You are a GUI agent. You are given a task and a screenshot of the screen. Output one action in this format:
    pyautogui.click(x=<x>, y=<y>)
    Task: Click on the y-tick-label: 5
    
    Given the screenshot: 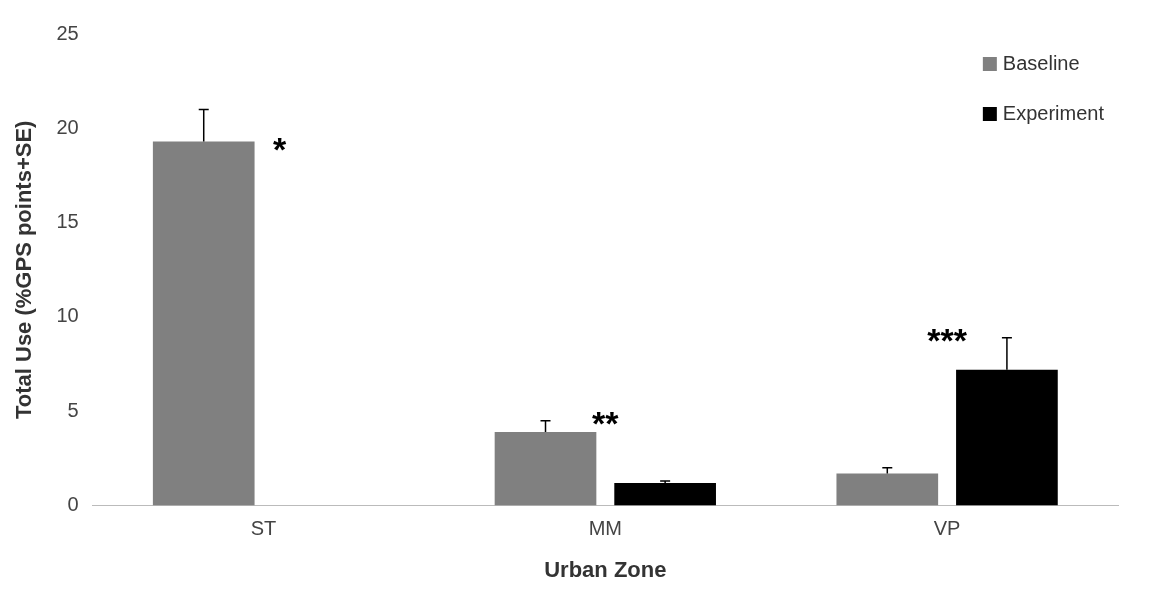 What is the action you would take?
    pyautogui.click(x=73, y=409)
    